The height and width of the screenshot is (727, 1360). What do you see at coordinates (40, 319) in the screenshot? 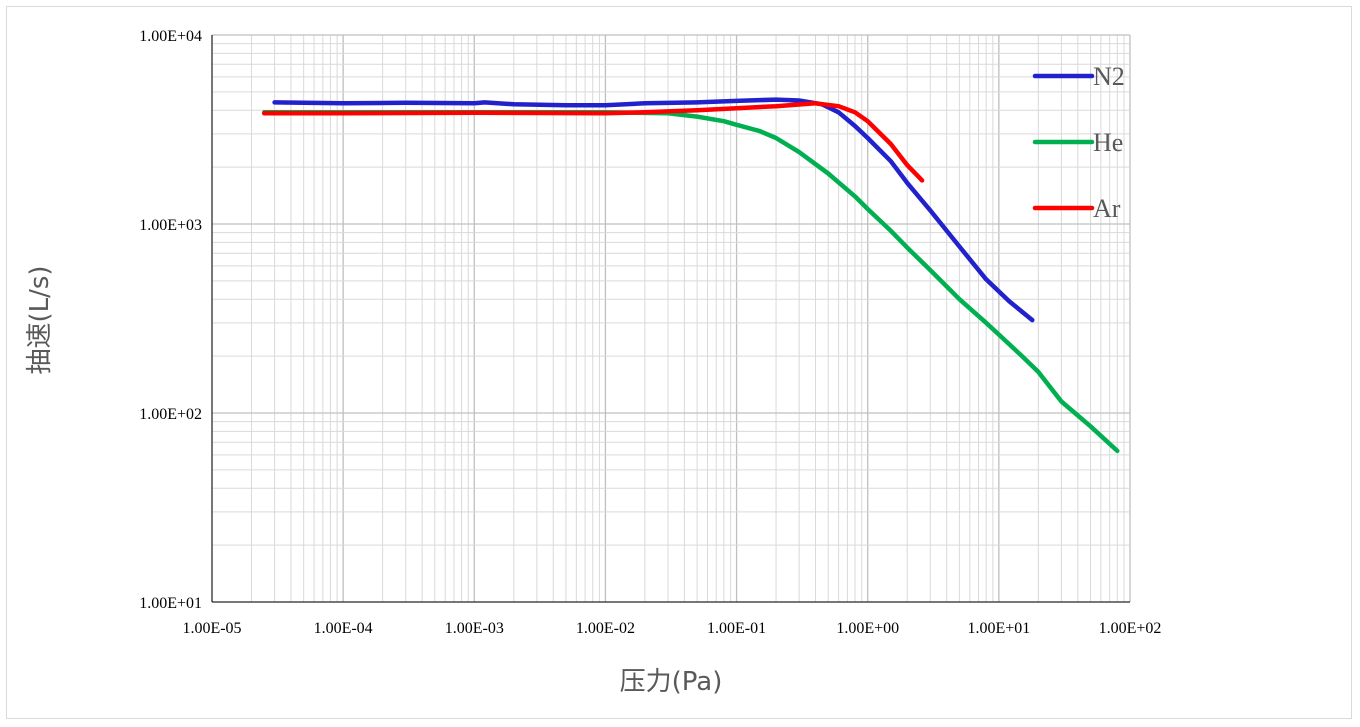
I see `y-axis-title: 抽速(L/s)` at bounding box center [40, 319].